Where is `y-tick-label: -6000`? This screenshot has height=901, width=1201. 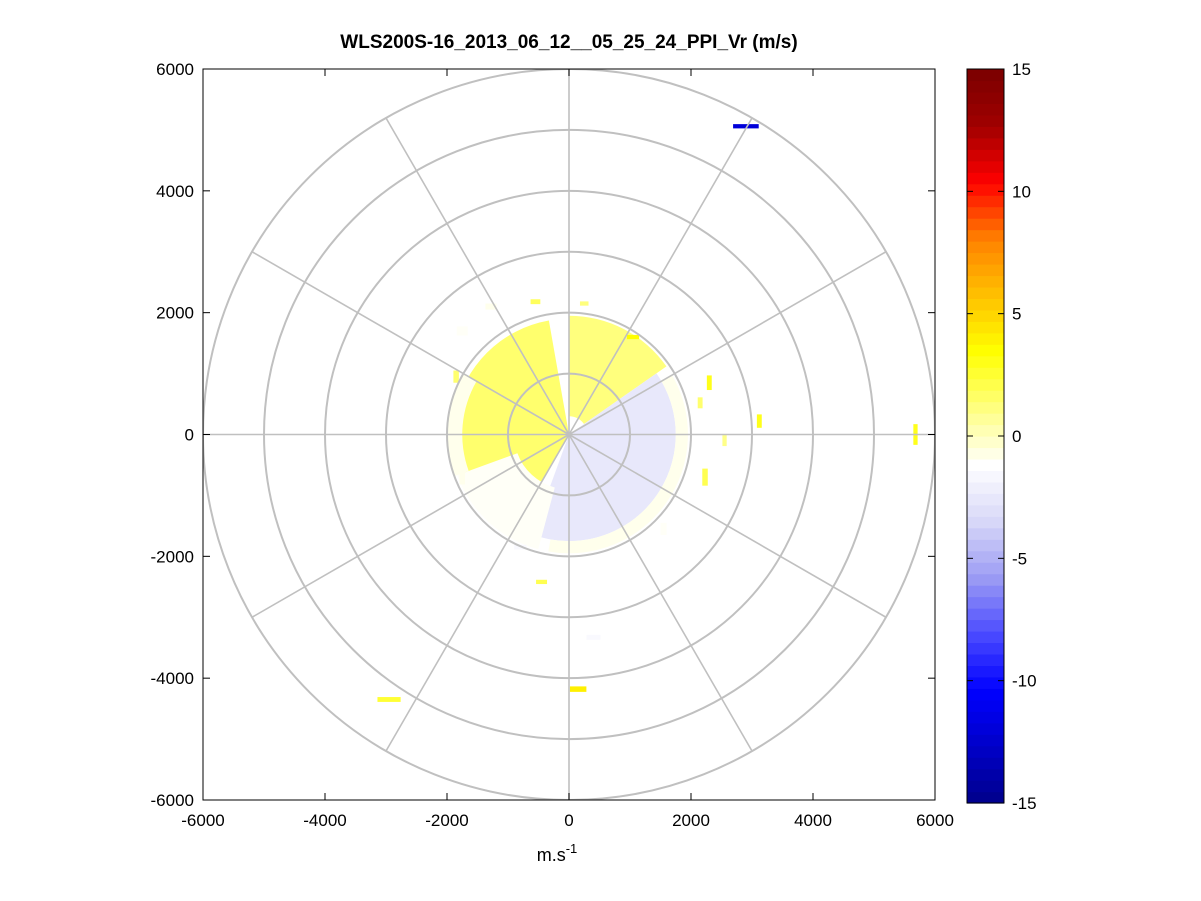 y-tick-label: -6000 is located at coordinates (172, 800).